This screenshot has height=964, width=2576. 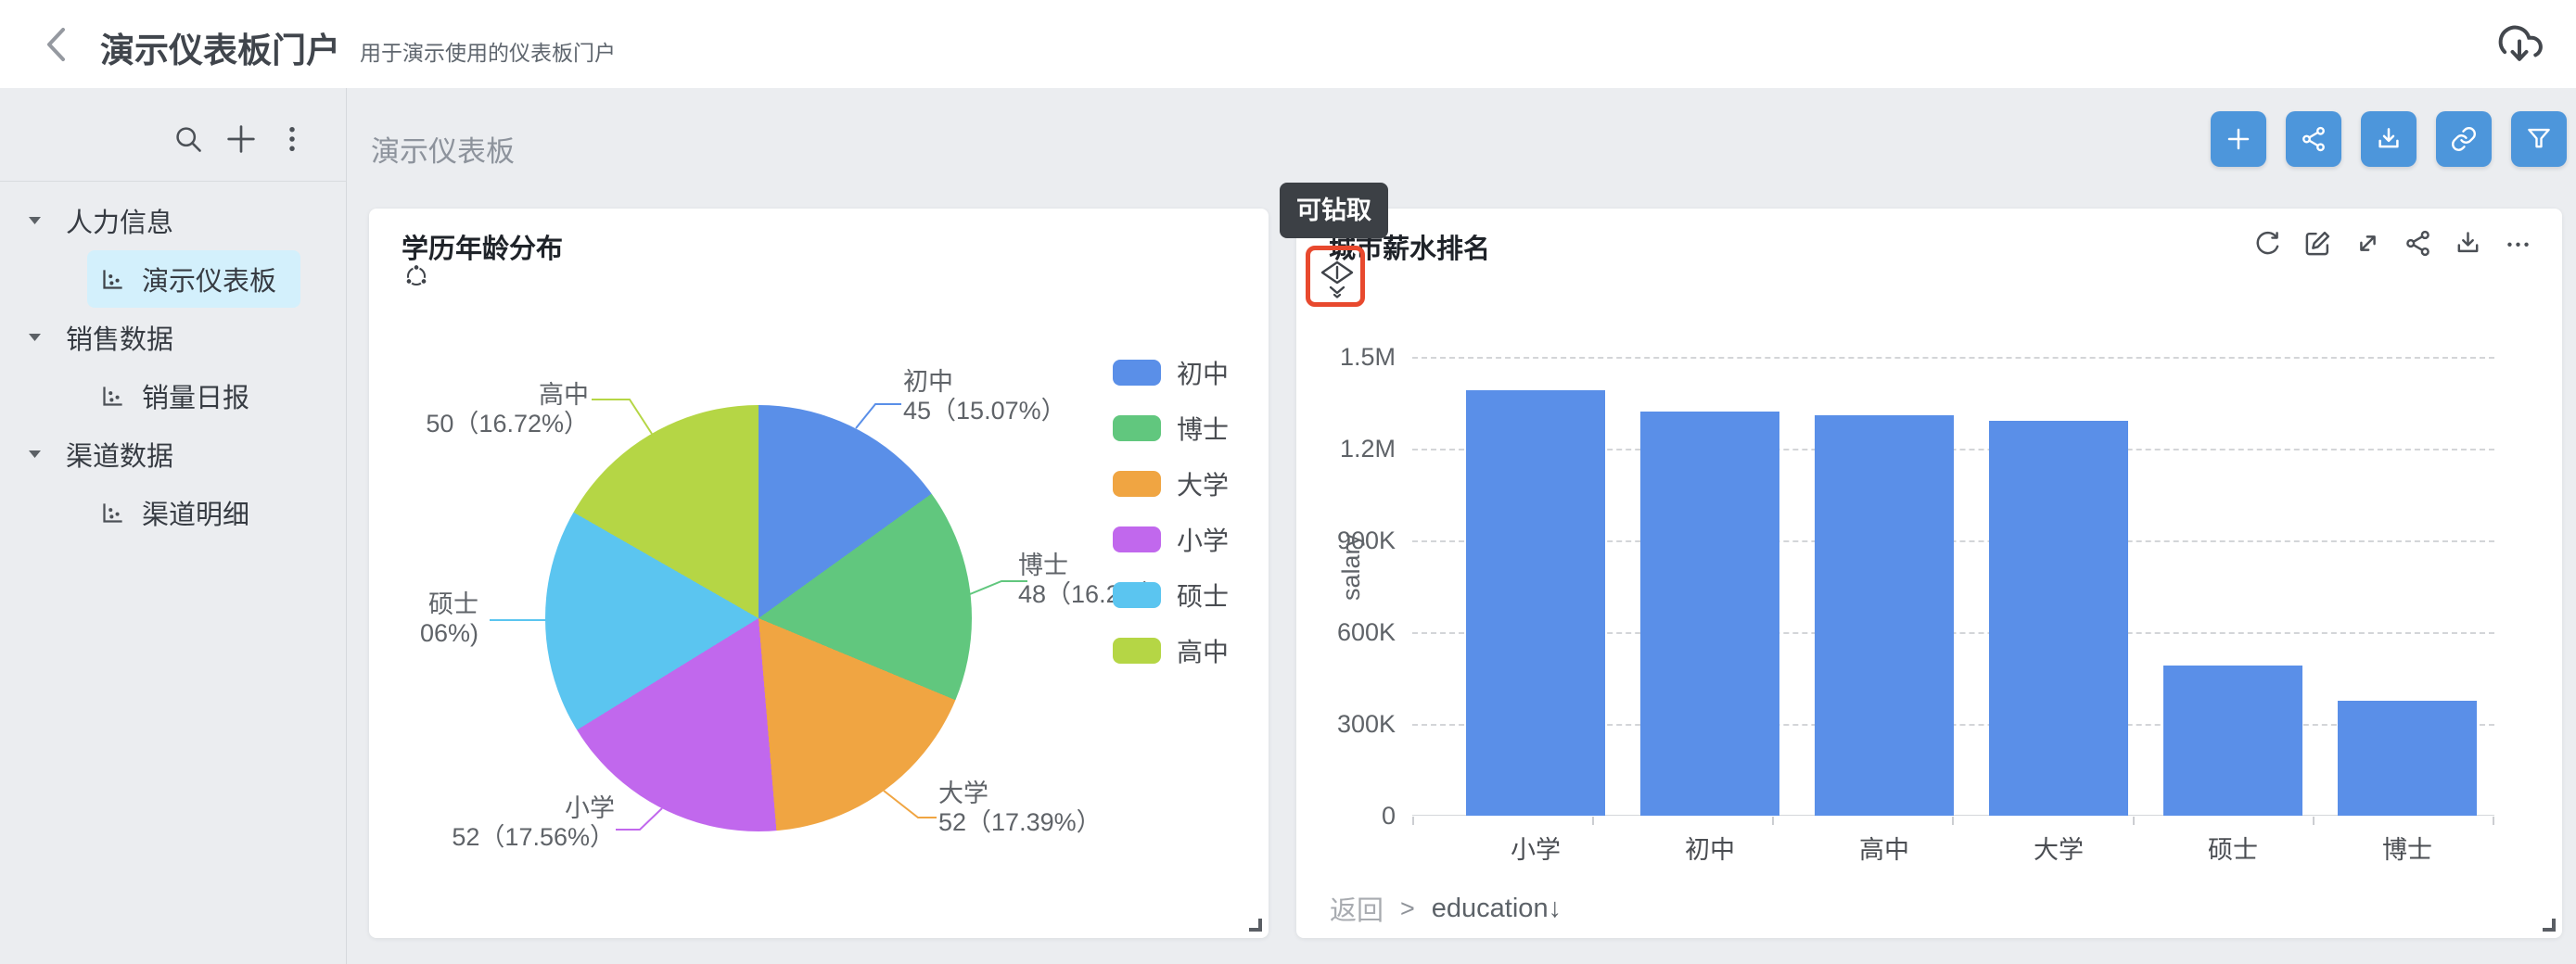 What do you see at coordinates (483, 249) in the screenshot?
I see `pie-chart-title: 学历年龄分布` at bounding box center [483, 249].